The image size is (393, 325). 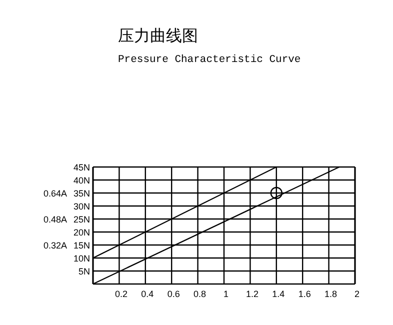 I want to click on y-tick-label: 40N, so click(x=81, y=181).